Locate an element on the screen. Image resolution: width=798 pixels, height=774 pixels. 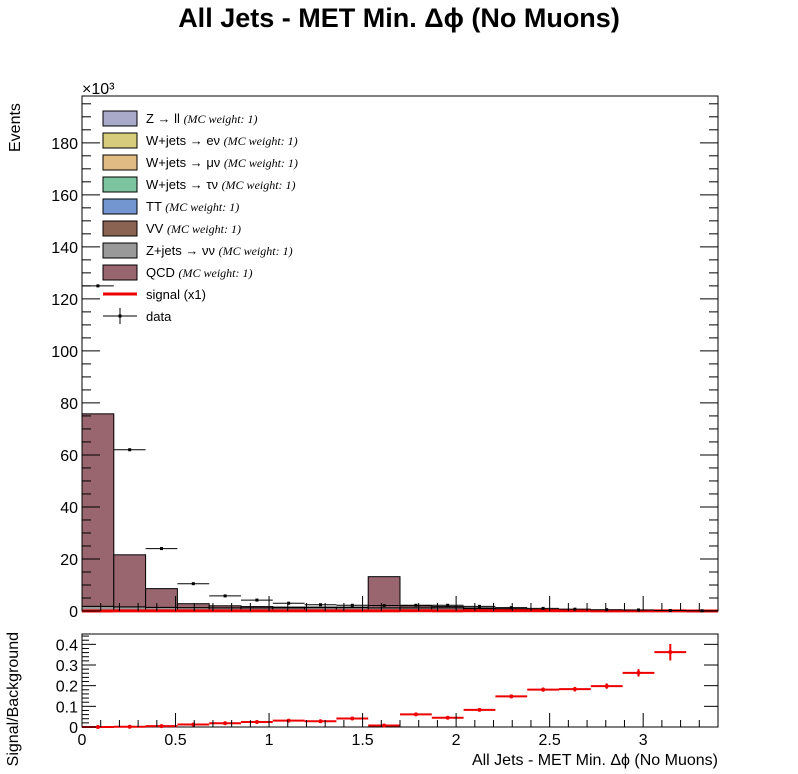
legend-label-6: Z+jets → νν (MC weight: 1) is located at coordinates (219, 250).